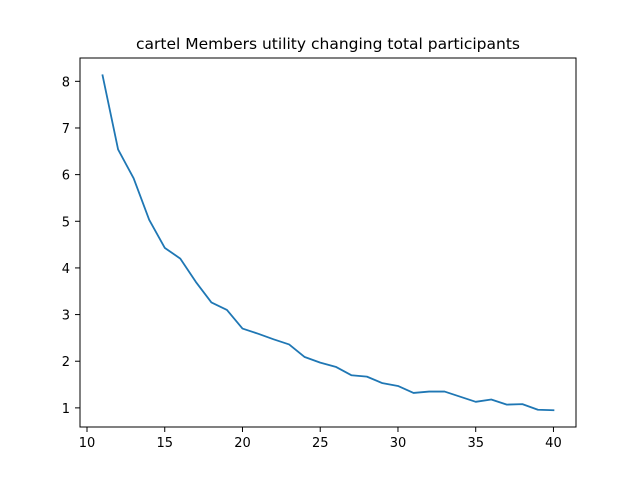  I want to click on x-tick-label: 15, so click(164, 443).